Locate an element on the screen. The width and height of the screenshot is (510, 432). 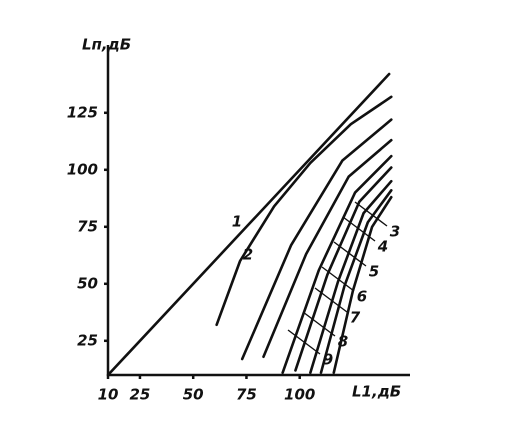
curve-label: 8 is located at coordinates (343, 342).